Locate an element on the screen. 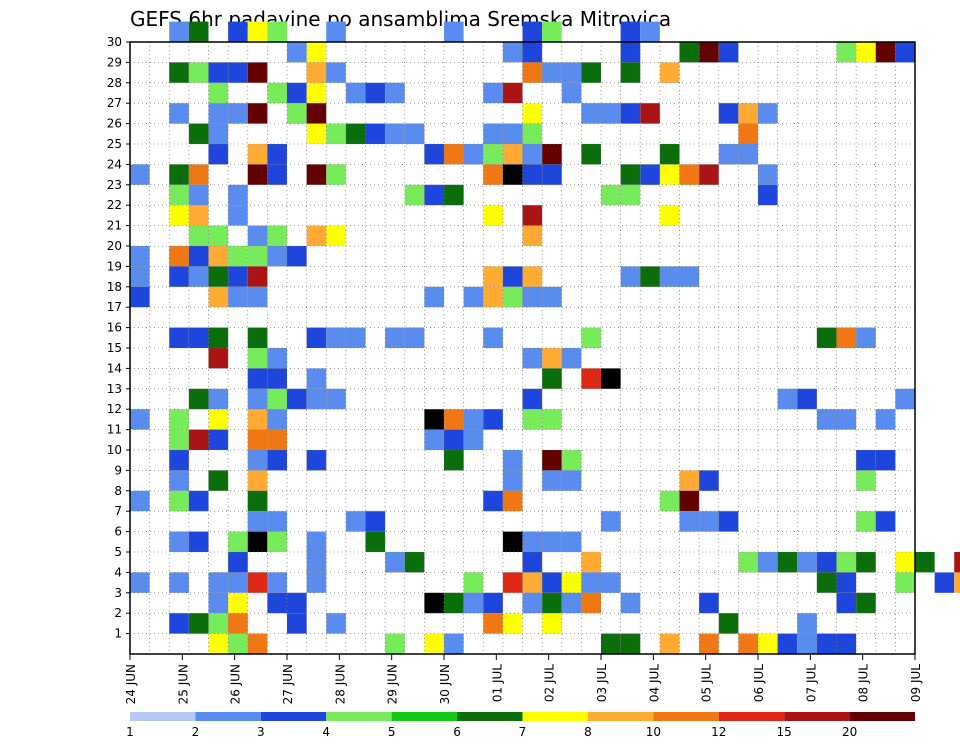 This screenshot has width=960, height=742. x-tick-label: 24 JUN is located at coordinates (131, 684).